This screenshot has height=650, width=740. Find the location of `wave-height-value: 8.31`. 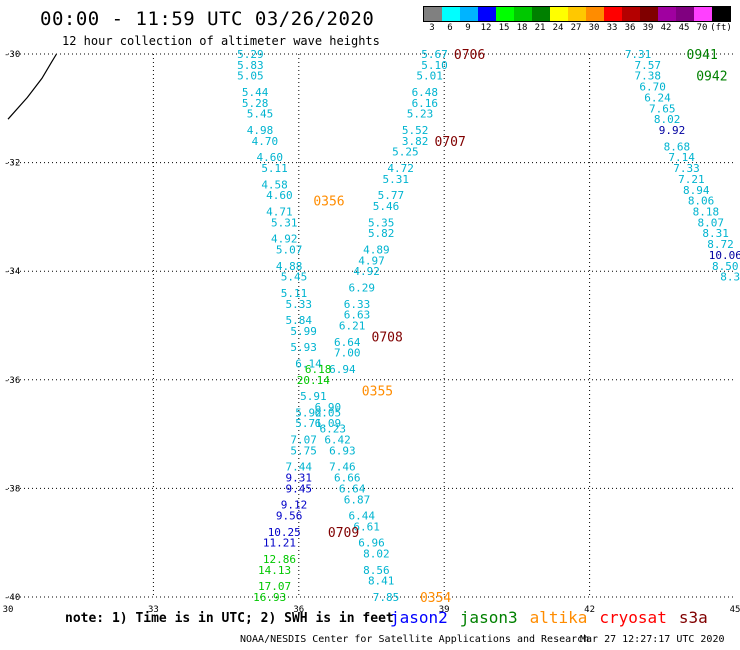

wave-height-value: 8.31 is located at coordinates (715, 233).